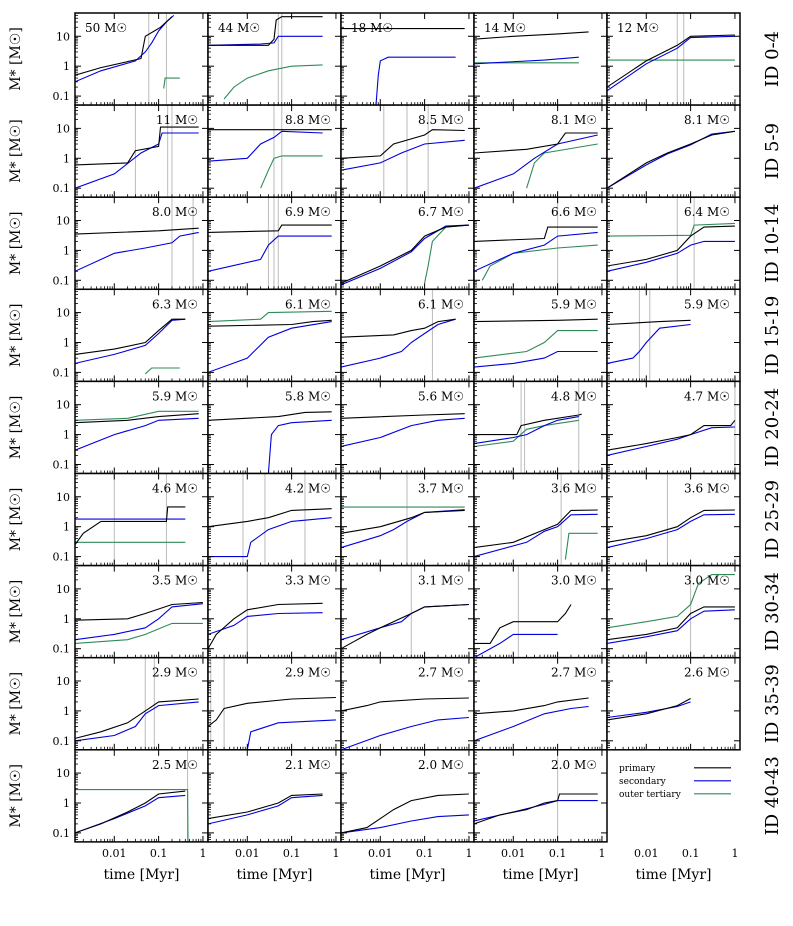 The height and width of the screenshot is (926, 793). What do you see at coordinates (540, 796) in the screenshot?
I see `panel-frame` at bounding box center [540, 796].